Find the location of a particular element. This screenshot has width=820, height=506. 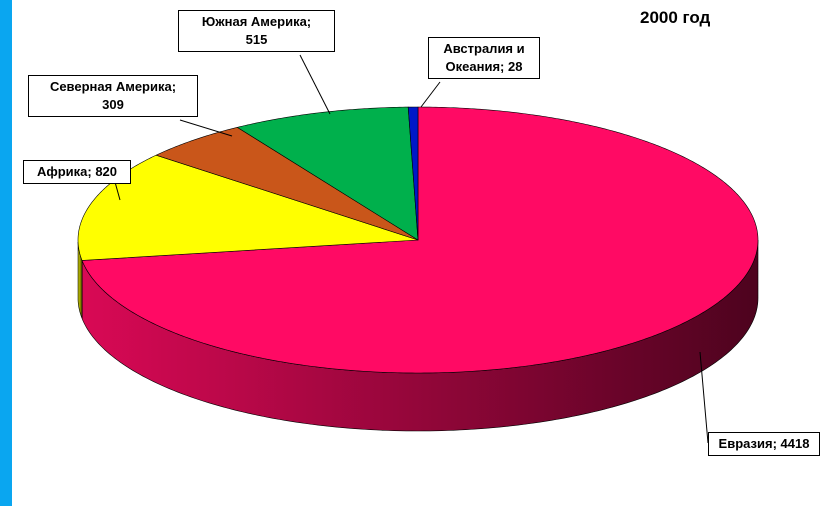

data-label: Австралия и Океания; 28 is located at coordinates (484, 58).